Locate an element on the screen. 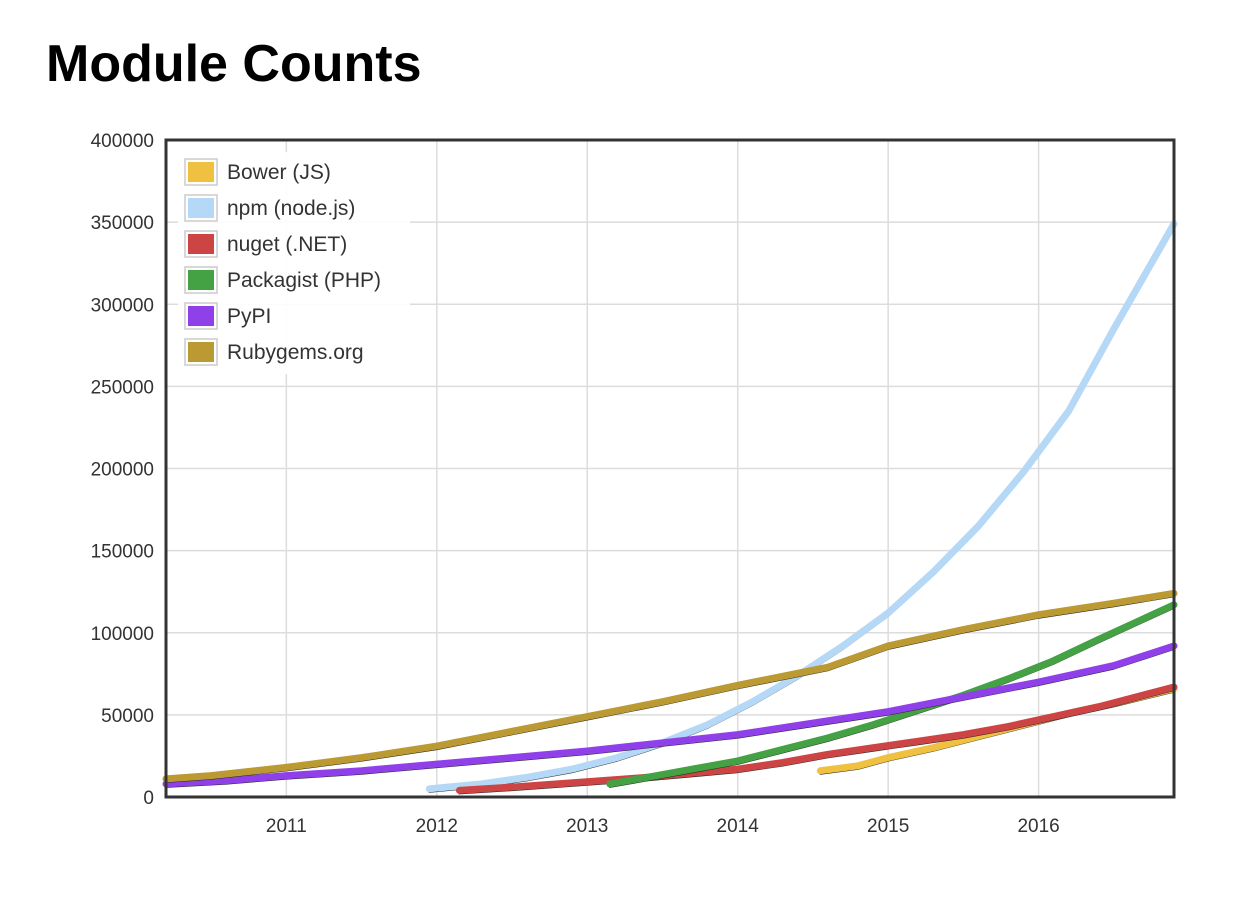  y-tick-label: 0 is located at coordinates (148, 798).